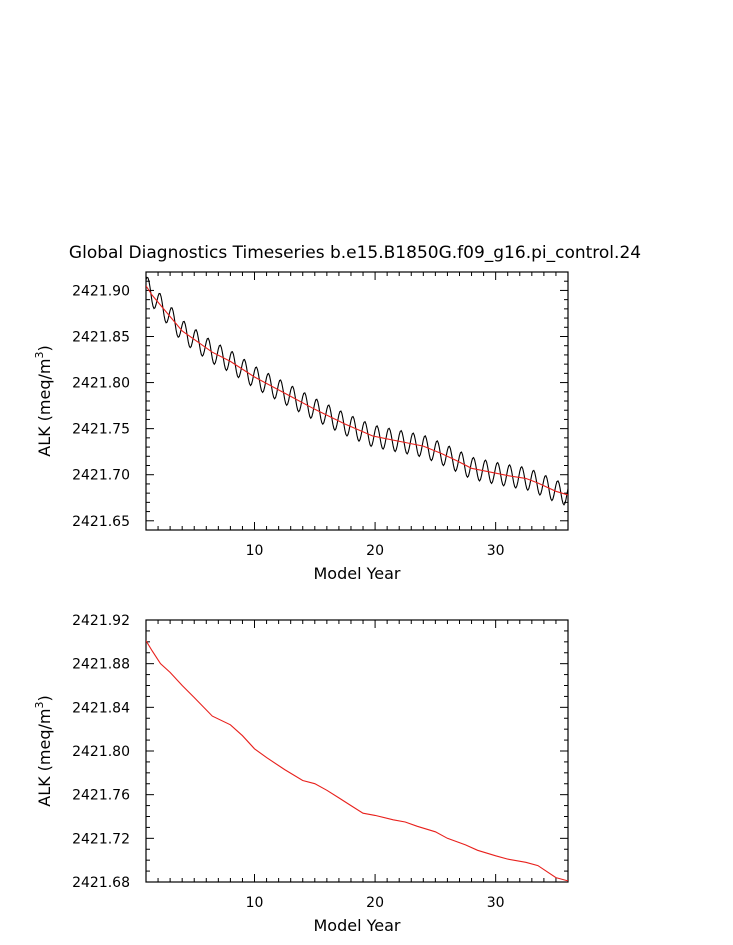 This screenshot has width=733, height=945. Describe the element at coordinates (101, 883) in the screenshot. I see `y-tick-label: 2421.68` at that location.